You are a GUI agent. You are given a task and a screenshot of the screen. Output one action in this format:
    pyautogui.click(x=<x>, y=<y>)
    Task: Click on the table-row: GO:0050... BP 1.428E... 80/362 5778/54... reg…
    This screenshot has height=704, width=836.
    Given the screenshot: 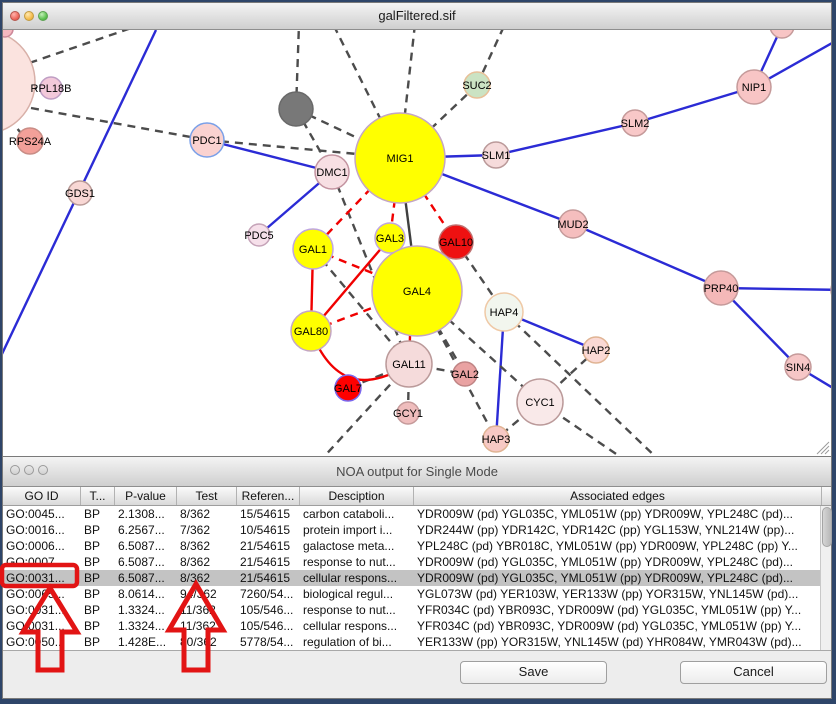 What is the action you would take?
    pyautogui.click(x=417, y=642)
    